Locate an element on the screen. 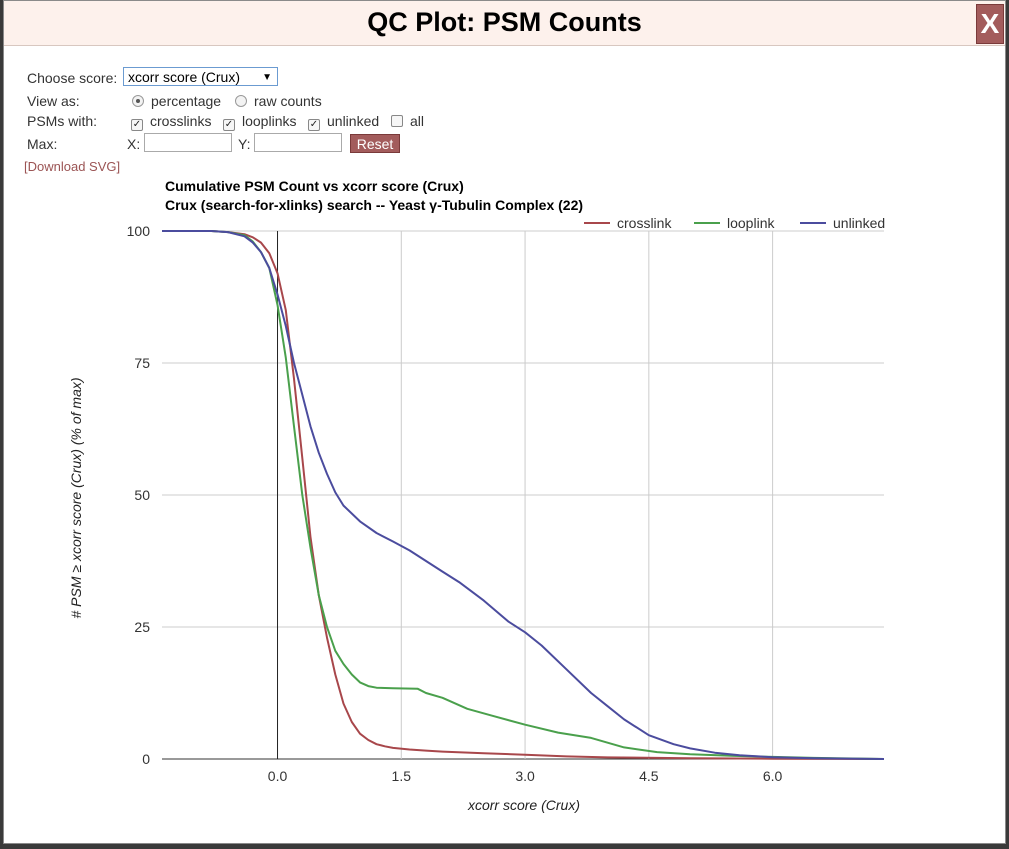  legend-label-unlinked: unlinked is located at coordinates (859, 223).